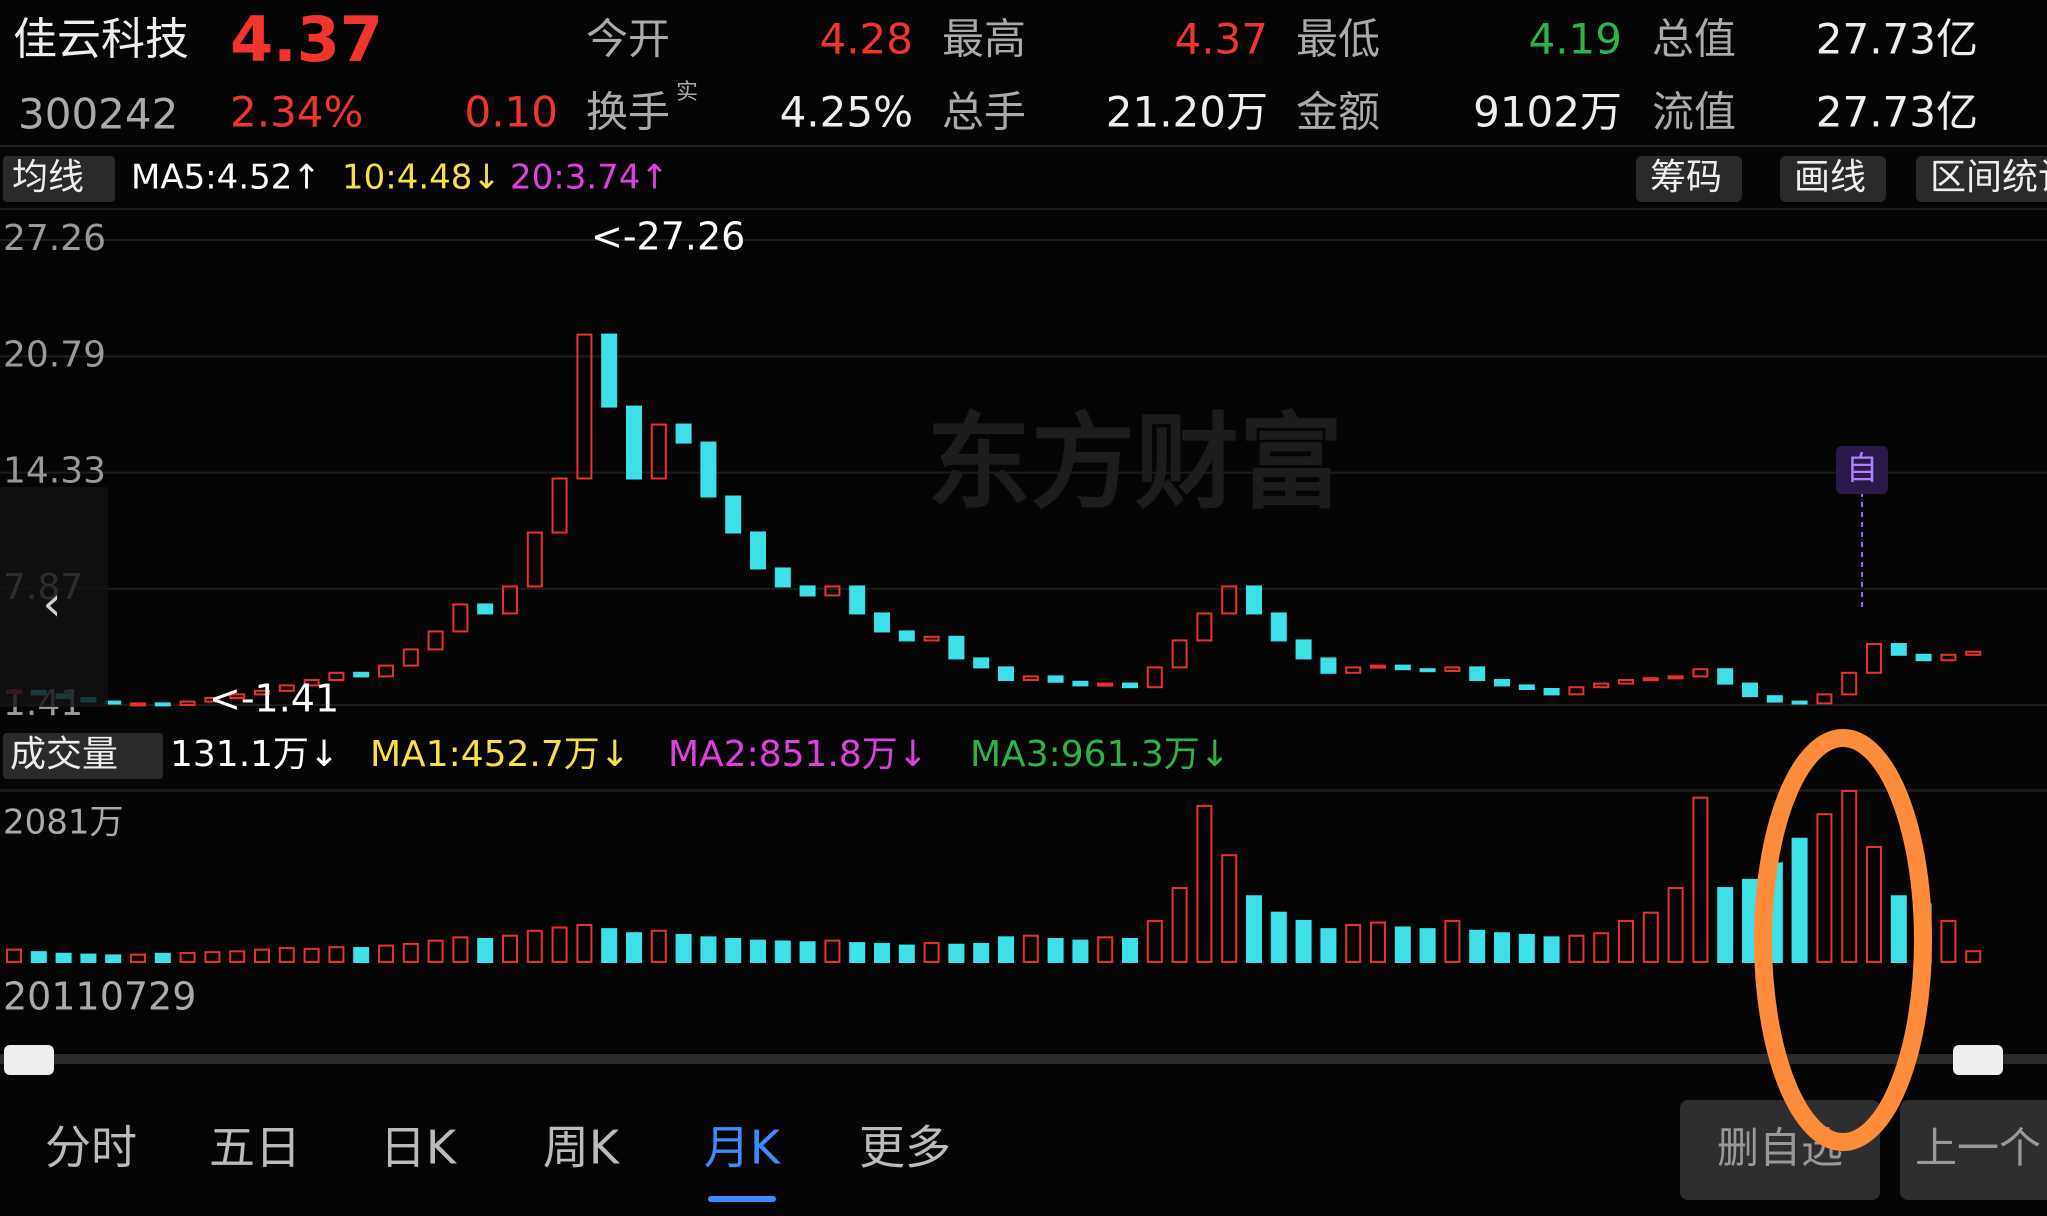 The image size is (2047, 1216). I want to click on tab: 更多, so click(905, 1148).